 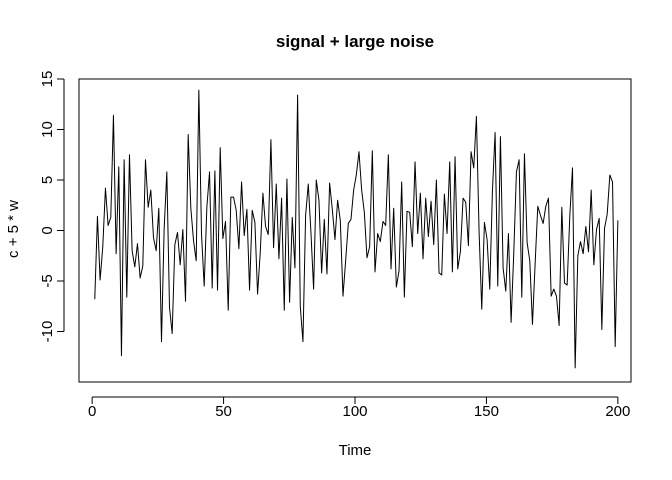 I want to click on y-tick-label: 5, so click(x=47, y=180).